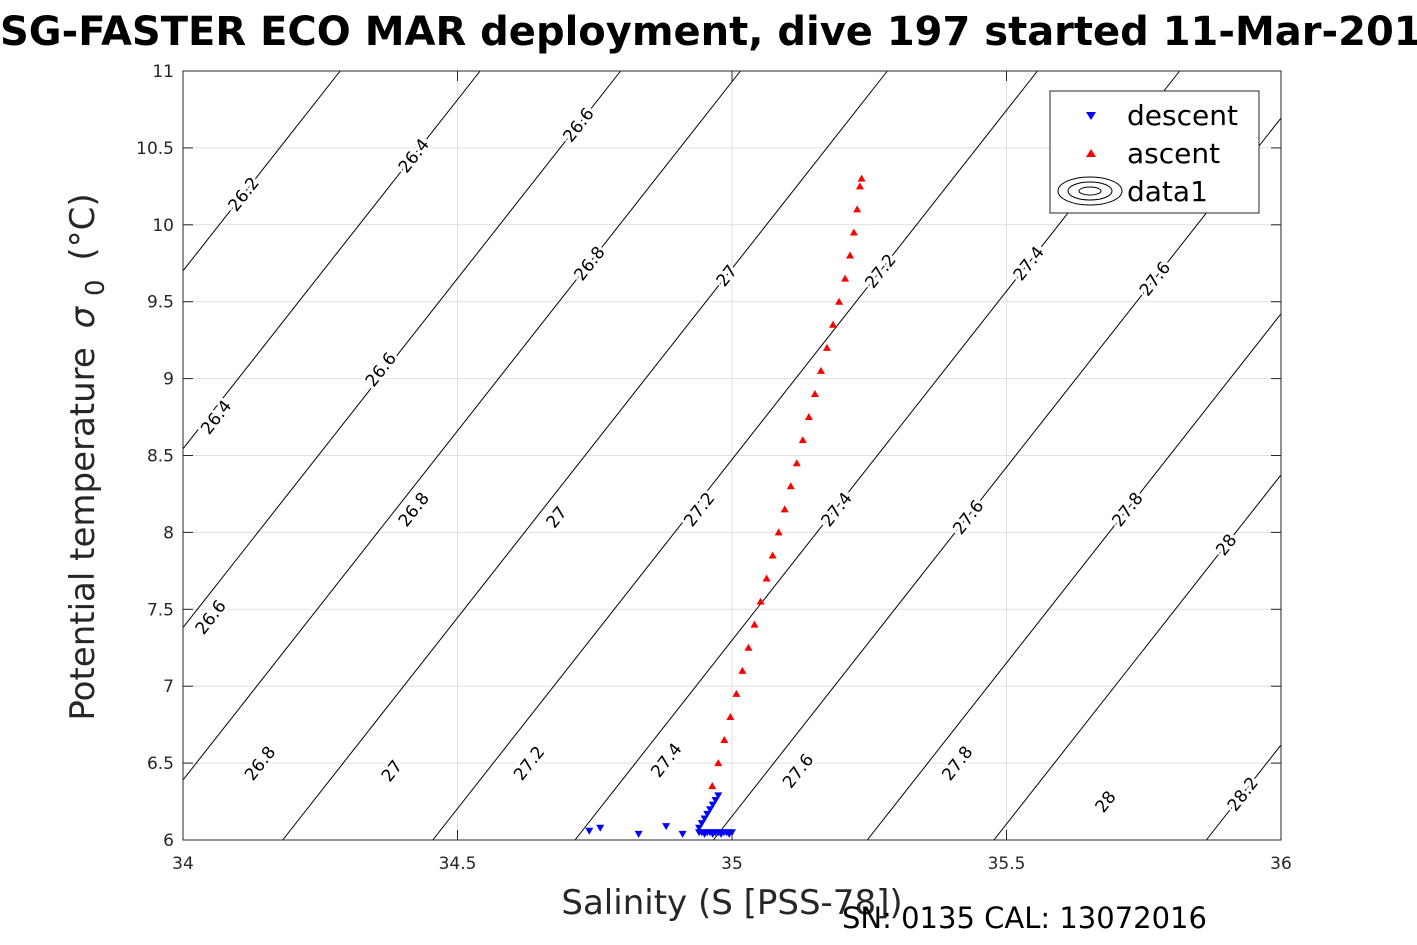  What do you see at coordinates (168, 380) in the screenshot?
I see `y-tick-label: 9` at bounding box center [168, 380].